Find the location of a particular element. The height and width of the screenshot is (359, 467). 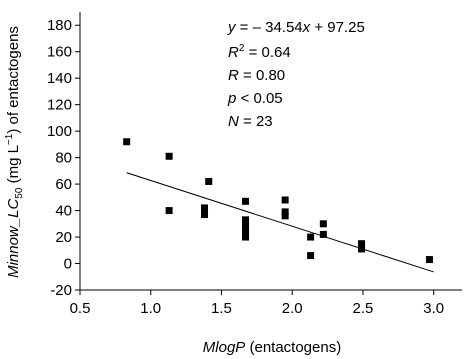

r2-annotation: R2 = 0.64 is located at coordinates (259, 52).